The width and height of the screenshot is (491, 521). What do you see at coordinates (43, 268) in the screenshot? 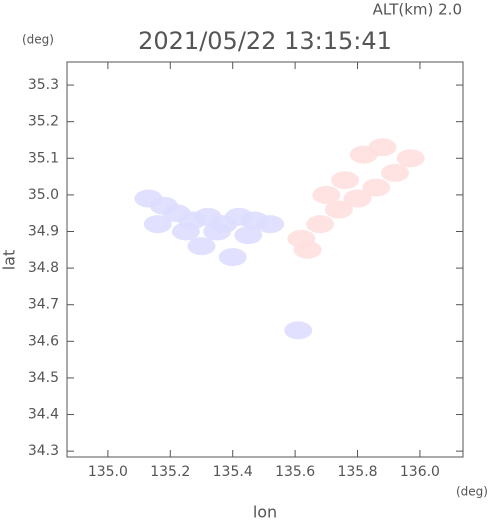
I see `y-tick-label: 34.8` at bounding box center [43, 268].